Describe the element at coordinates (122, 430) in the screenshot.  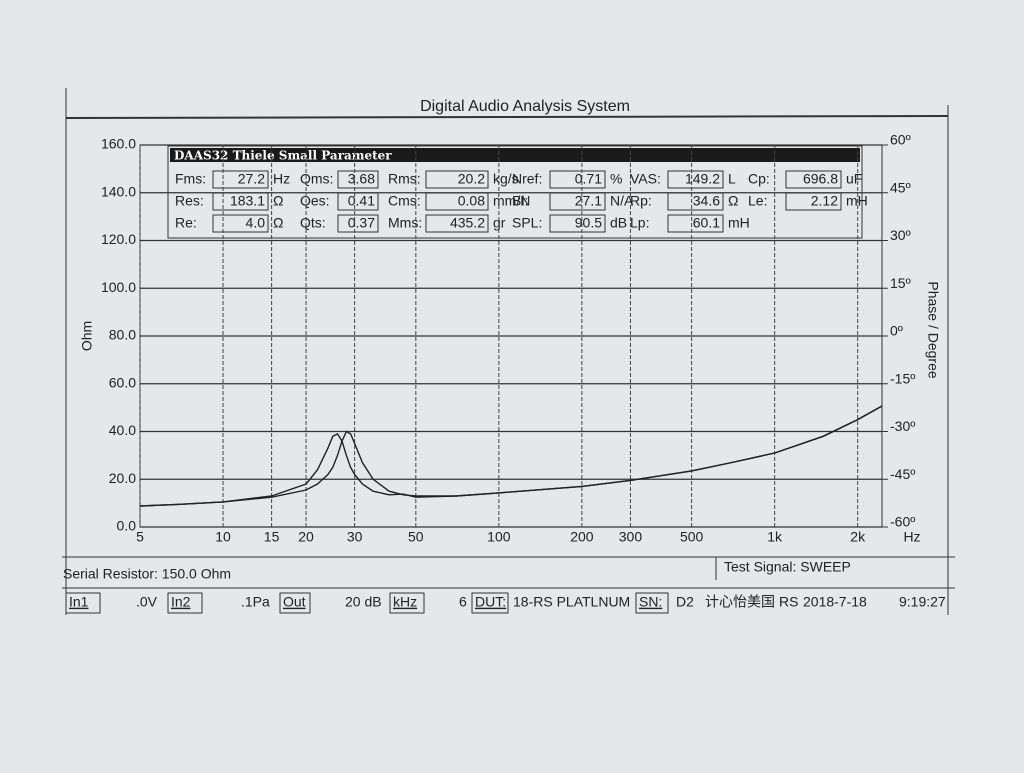
I see `y-tick-label: 40.0` at that location.